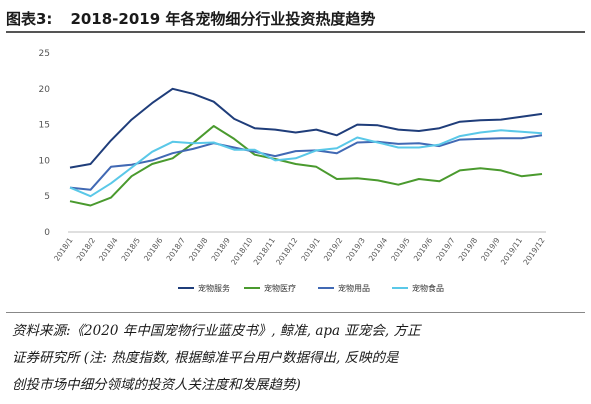 The height and width of the screenshot is (404, 591). What do you see at coordinates (45, 161) in the screenshot?
I see `y-tick-label: 10` at bounding box center [45, 161].